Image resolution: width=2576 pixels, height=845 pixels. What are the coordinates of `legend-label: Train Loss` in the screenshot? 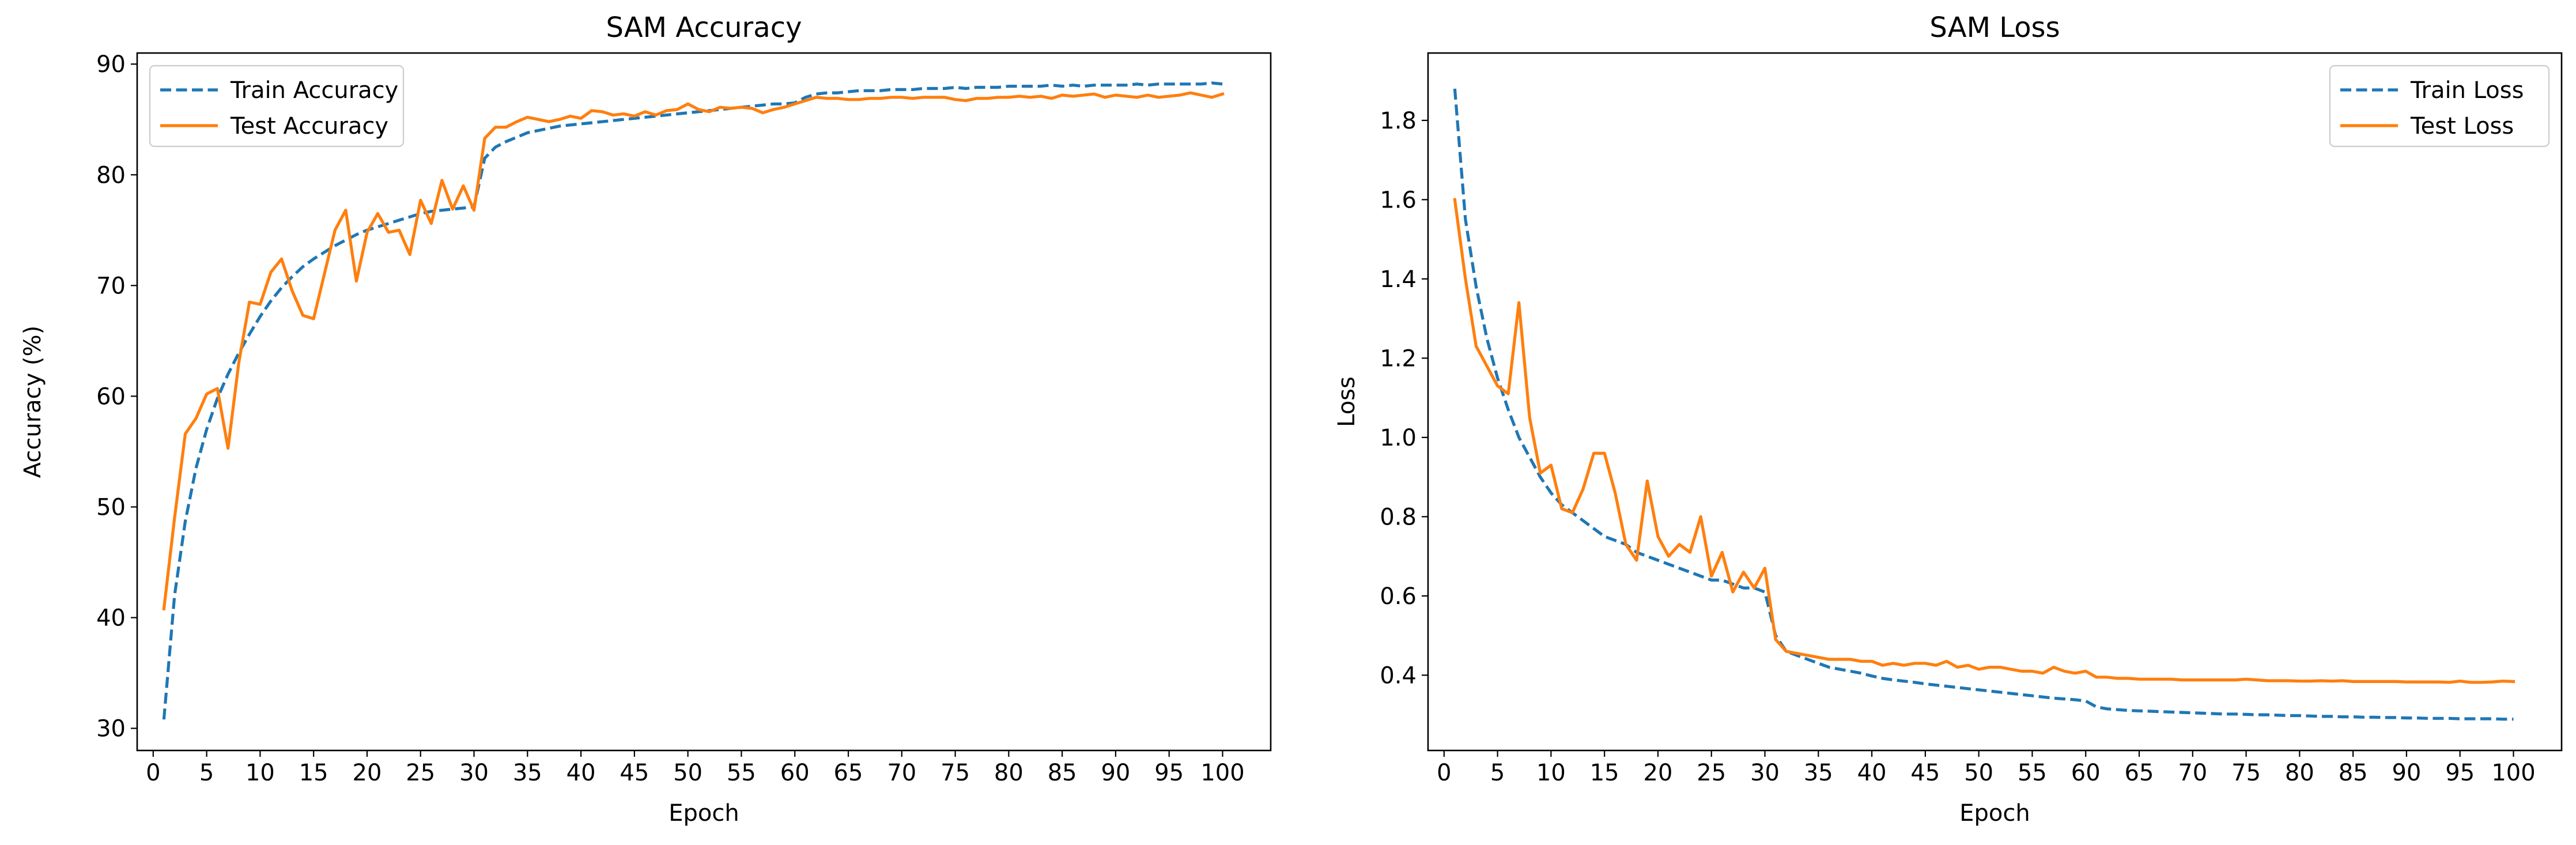 It's located at (2467, 90).